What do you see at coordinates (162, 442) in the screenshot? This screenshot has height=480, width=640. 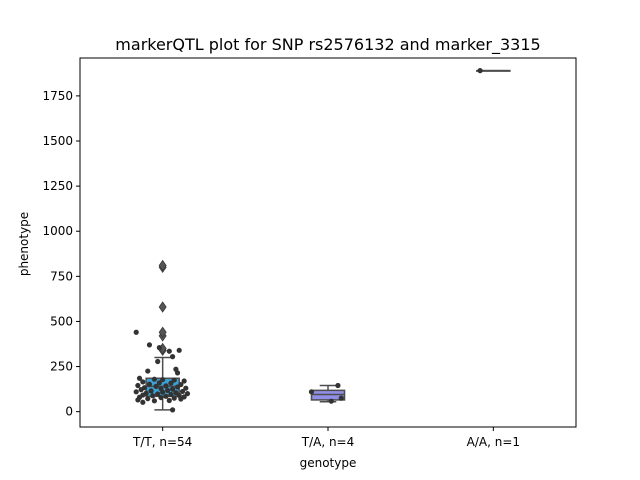 I see `x-tick-label: T/T, n=54` at bounding box center [162, 442].